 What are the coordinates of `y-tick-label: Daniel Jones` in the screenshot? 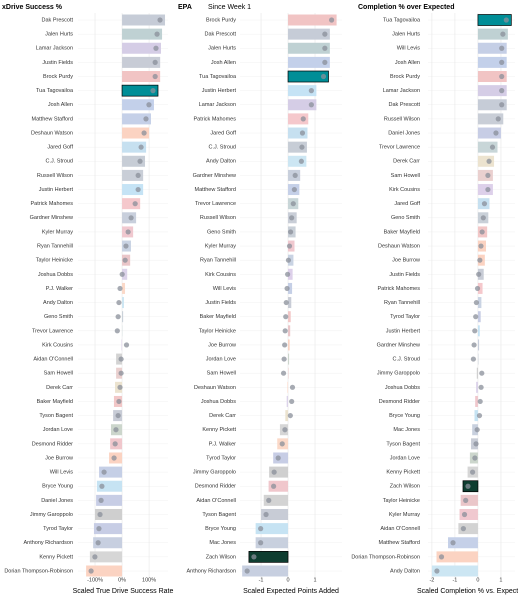 It's located at (57, 501).